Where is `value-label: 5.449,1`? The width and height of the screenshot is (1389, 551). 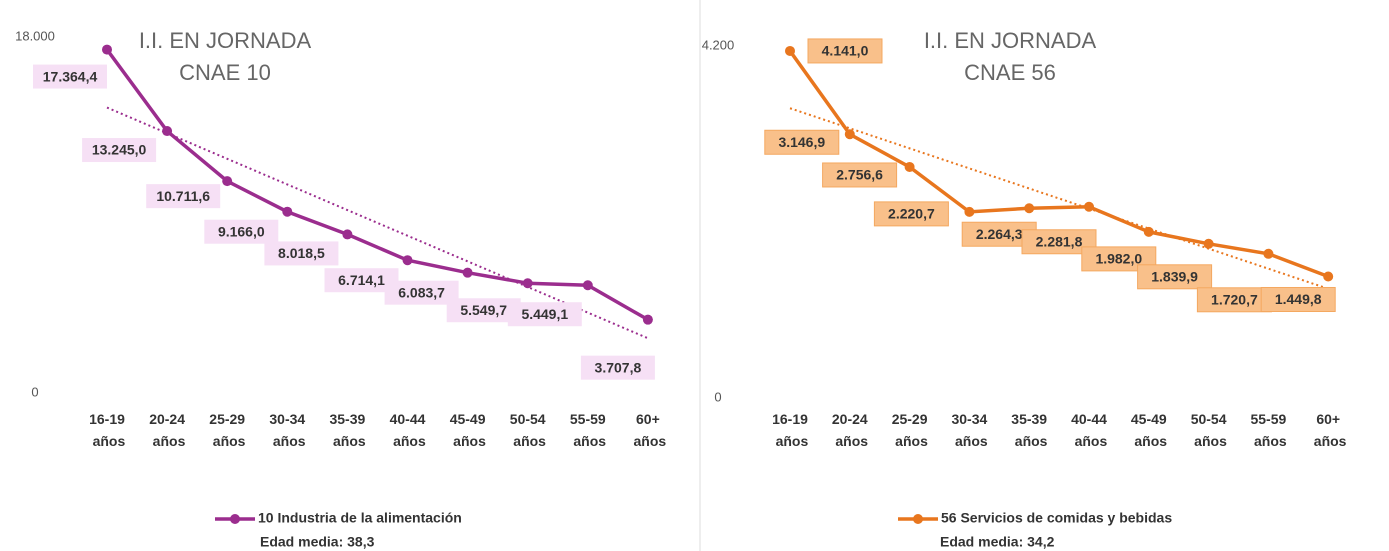 value-label: 5.449,1 is located at coordinates (544, 314).